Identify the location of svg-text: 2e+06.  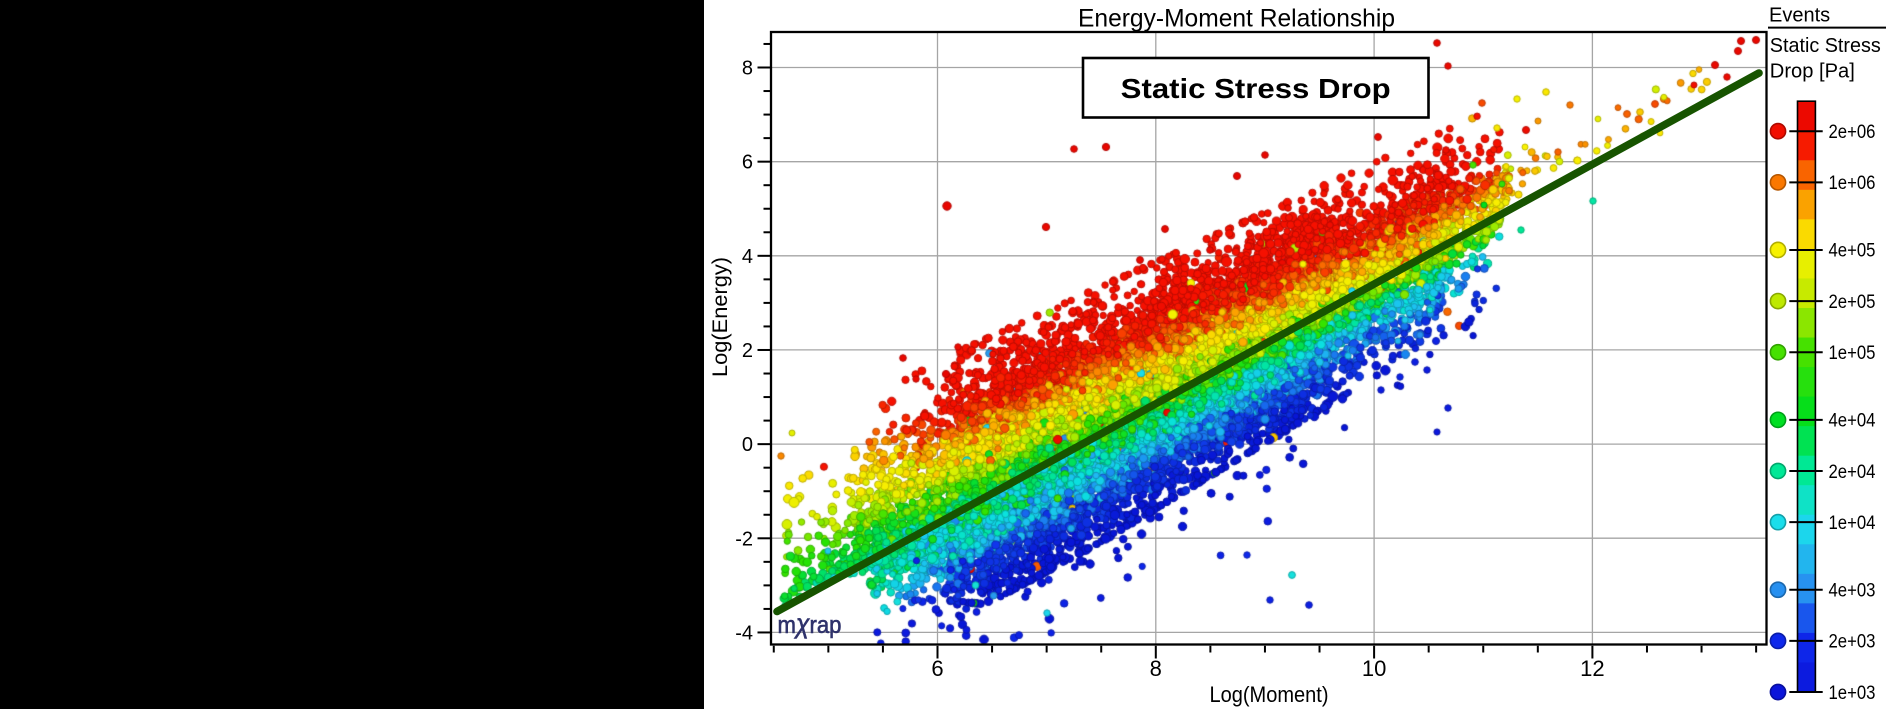
(1852, 132).